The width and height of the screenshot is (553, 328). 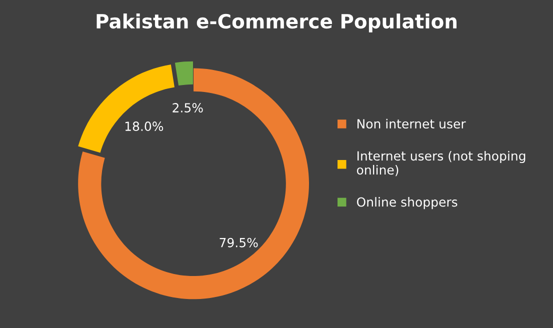 I want to click on data-label: 2.5%, so click(x=187, y=107).